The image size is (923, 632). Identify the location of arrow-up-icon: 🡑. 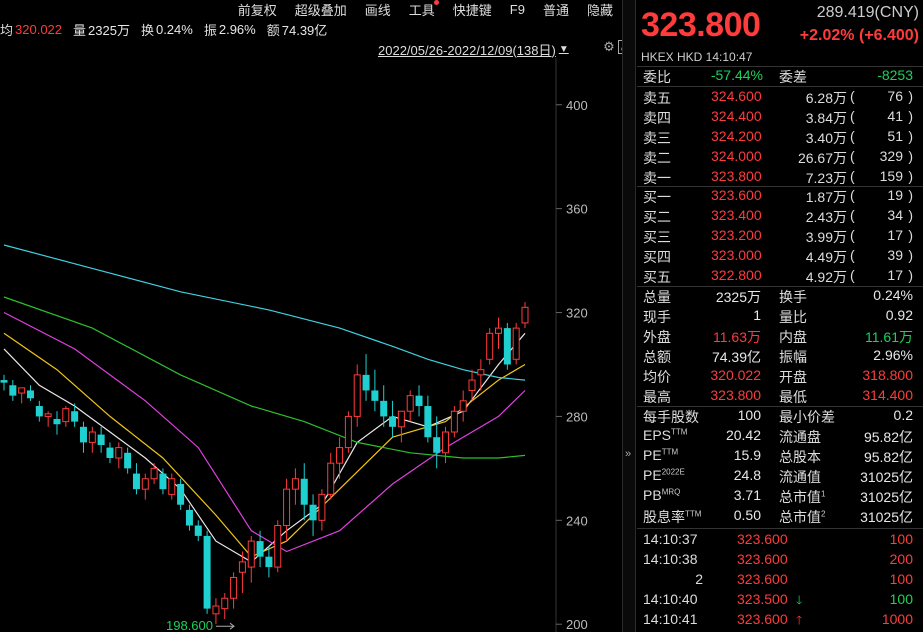
(799, 620).